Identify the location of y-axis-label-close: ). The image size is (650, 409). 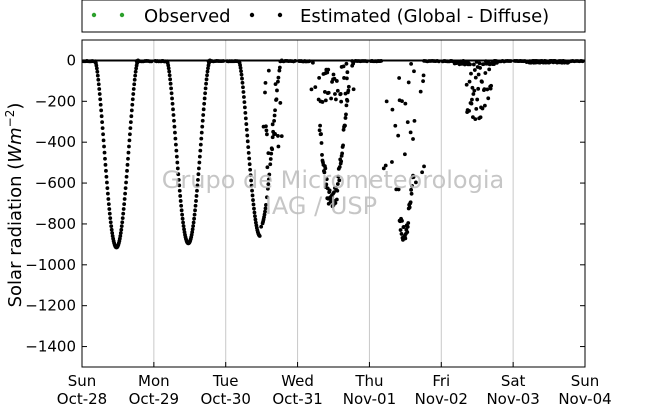
(15, 106).